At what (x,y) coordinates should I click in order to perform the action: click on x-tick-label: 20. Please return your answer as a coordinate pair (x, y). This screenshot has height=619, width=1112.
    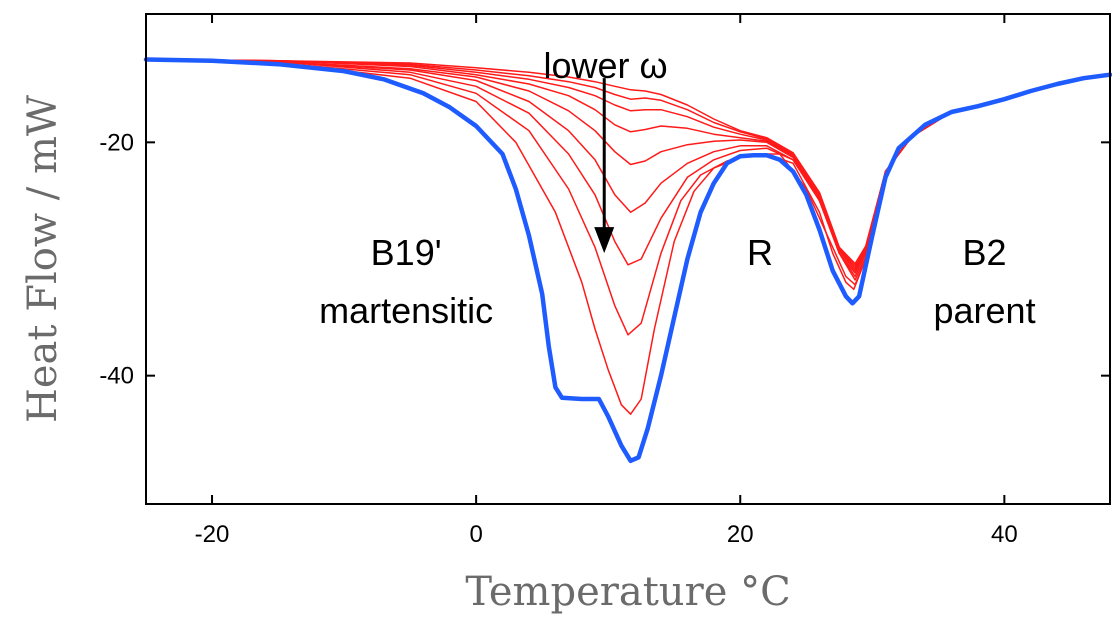
    Looking at the image, I should click on (740, 534).